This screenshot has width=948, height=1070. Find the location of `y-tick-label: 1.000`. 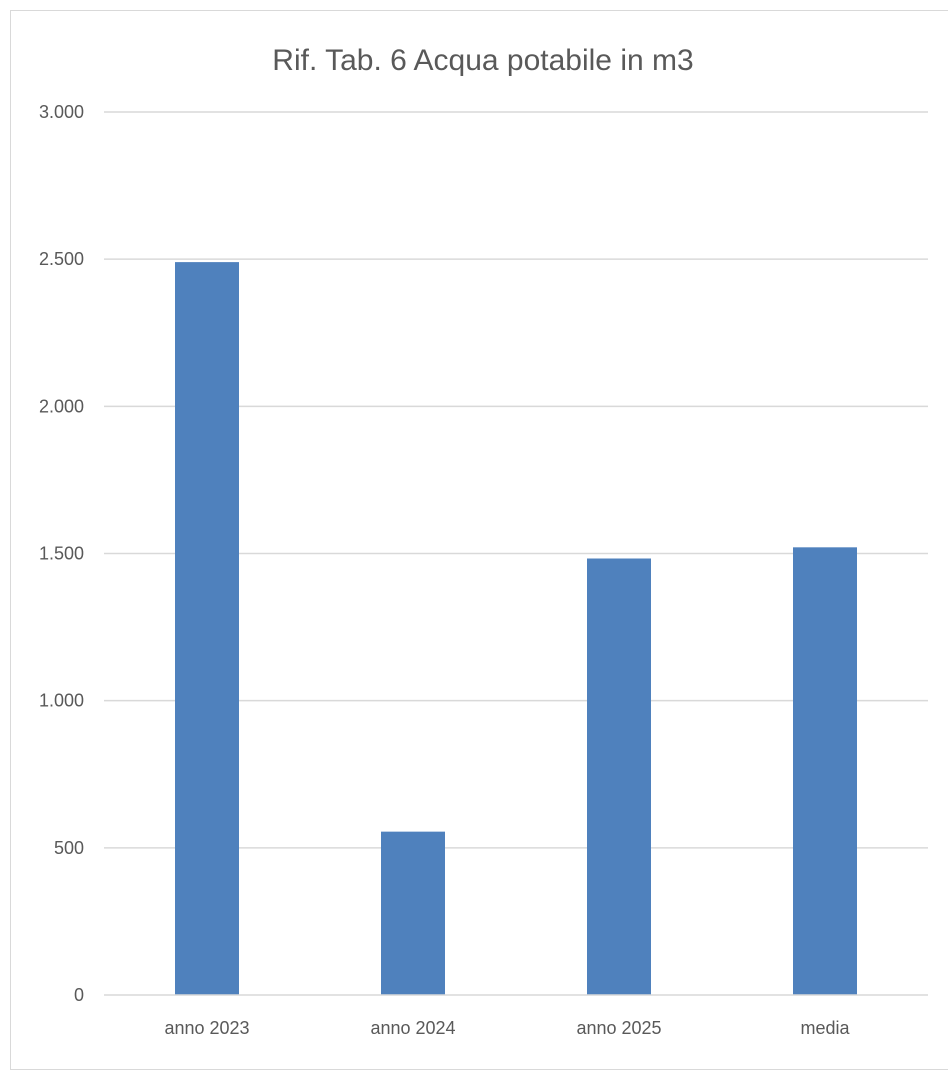

y-tick-label: 1.000 is located at coordinates (61, 701).